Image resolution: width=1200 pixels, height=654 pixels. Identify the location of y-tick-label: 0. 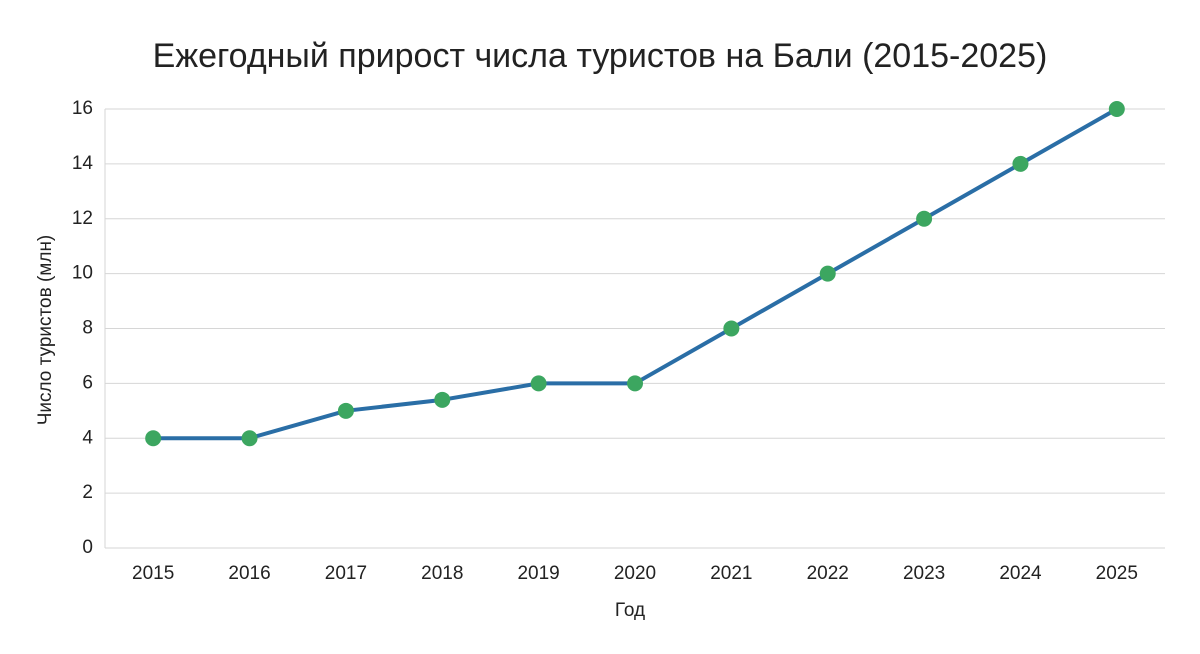
(87, 547).